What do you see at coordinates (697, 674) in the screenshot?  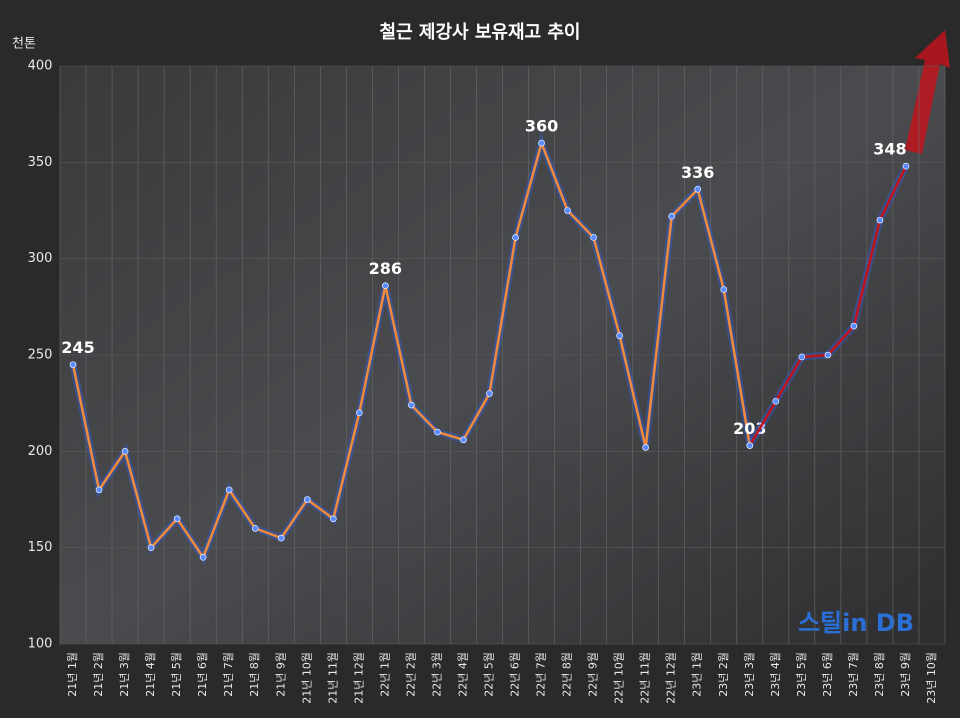 I see `x-tick-label: 23년 1월` at bounding box center [697, 674].